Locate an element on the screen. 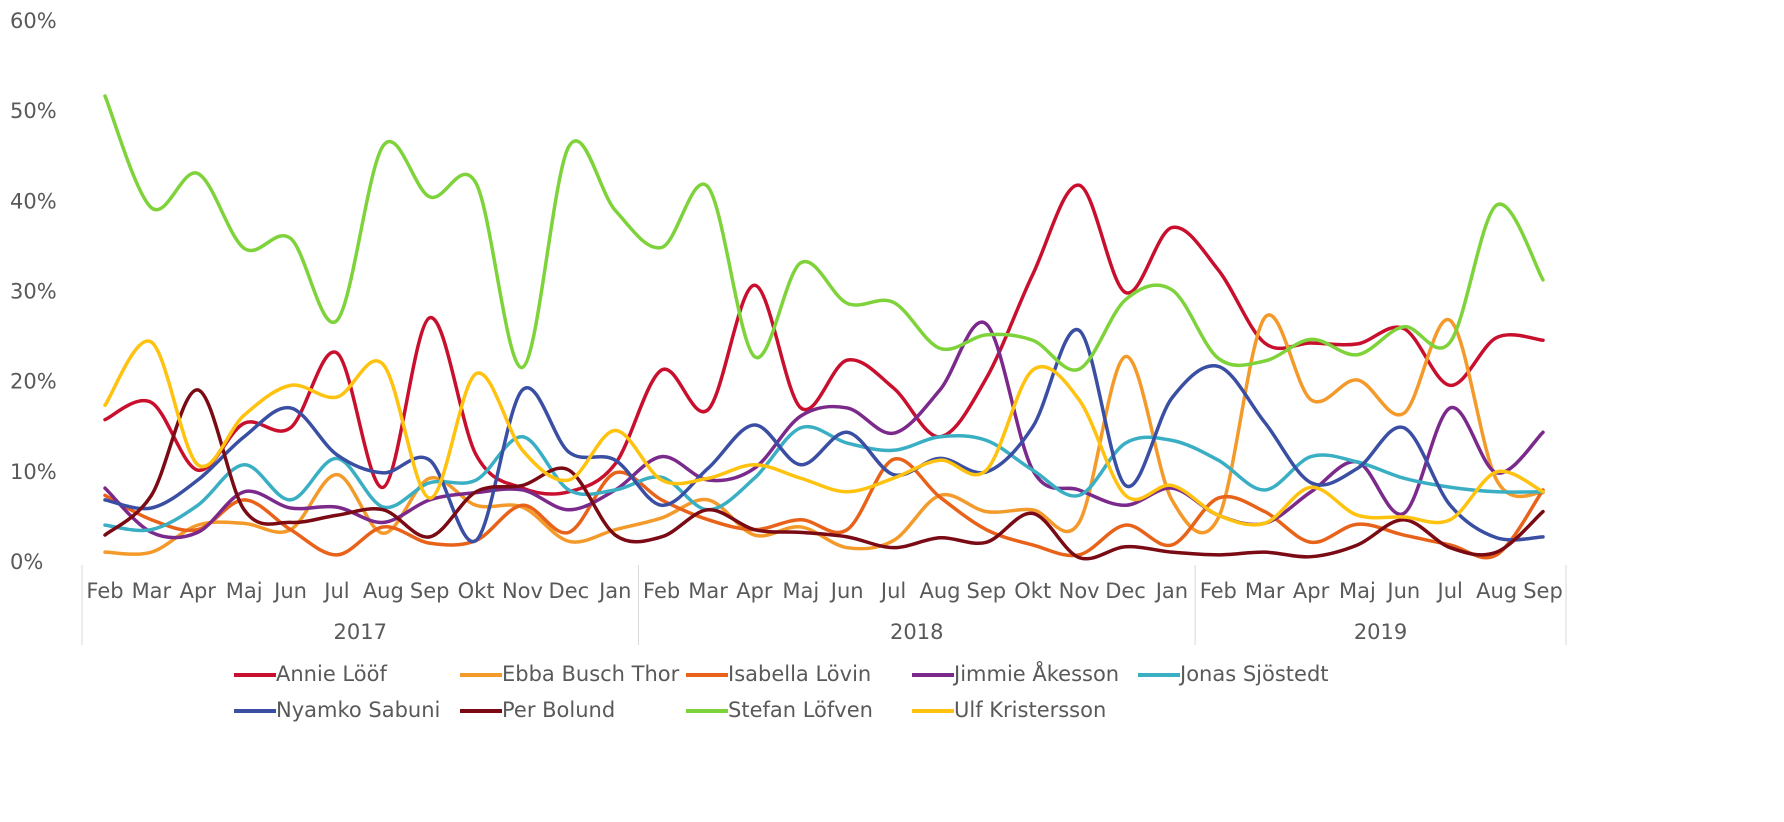  legend-label: Jonas Sjöstedt is located at coordinates (1253, 674).